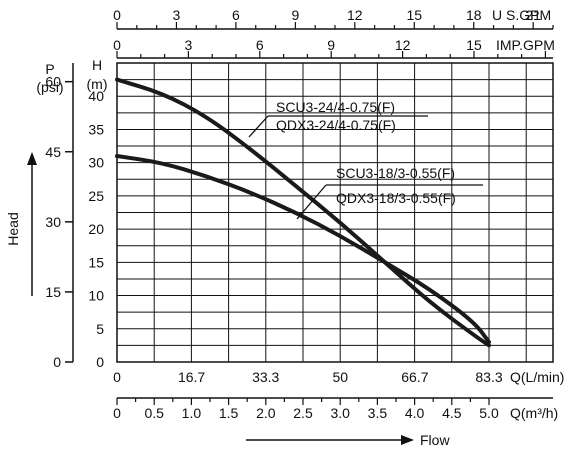 The width and height of the screenshot is (579, 451). I want to click on flow-arrow-icon, so click(407, 440).